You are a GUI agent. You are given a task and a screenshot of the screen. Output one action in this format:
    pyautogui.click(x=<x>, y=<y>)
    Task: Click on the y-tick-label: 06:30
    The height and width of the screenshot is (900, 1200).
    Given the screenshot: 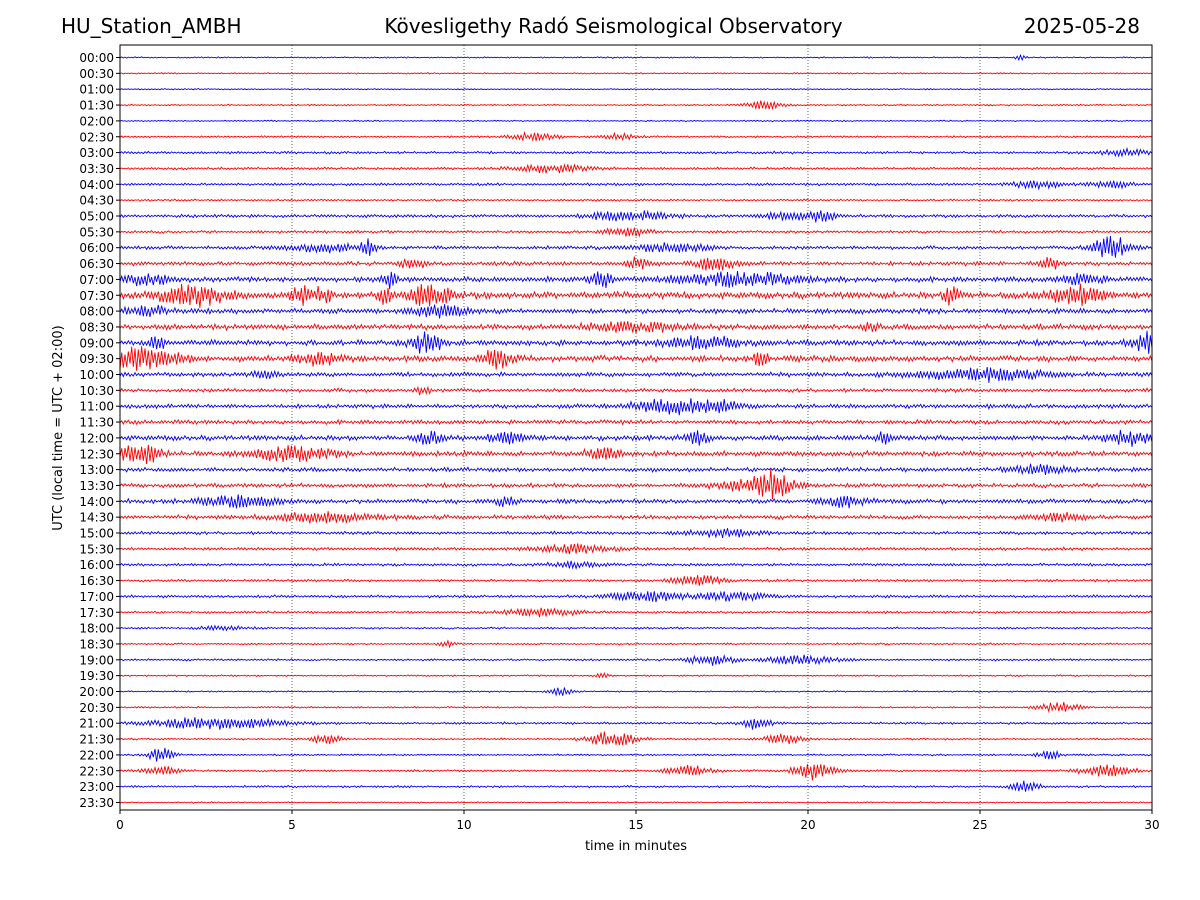 What is the action you would take?
    pyautogui.click(x=96, y=264)
    